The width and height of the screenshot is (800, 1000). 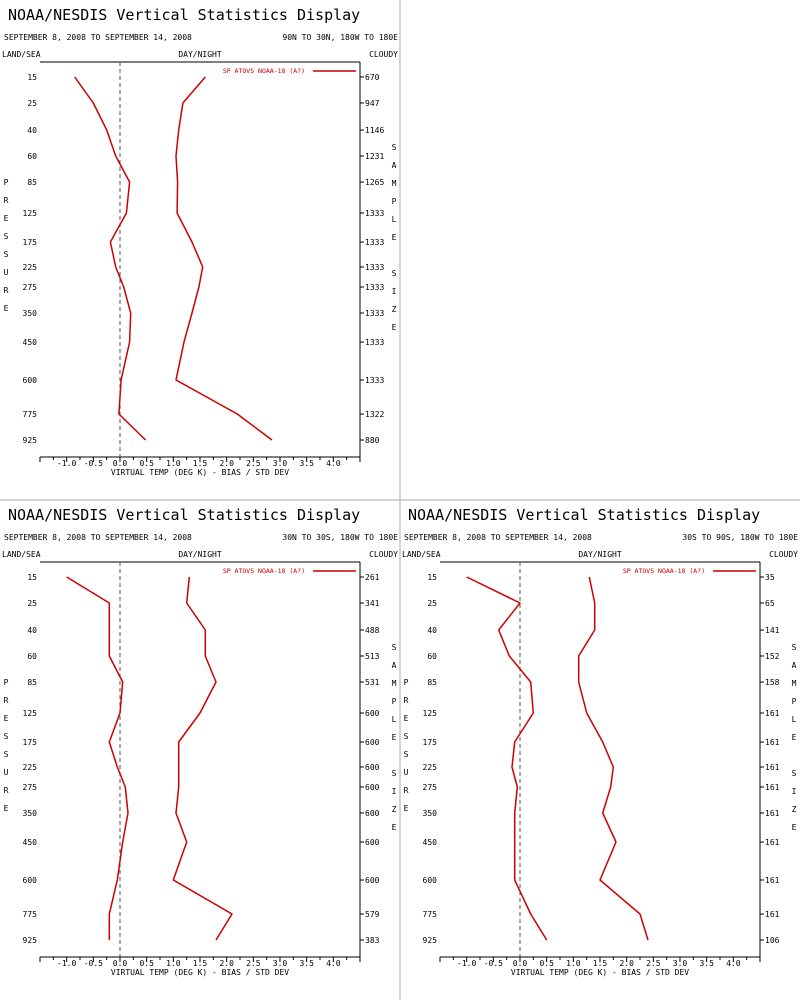 I want to click on sample-size-label: 531, so click(x=372, y=682).